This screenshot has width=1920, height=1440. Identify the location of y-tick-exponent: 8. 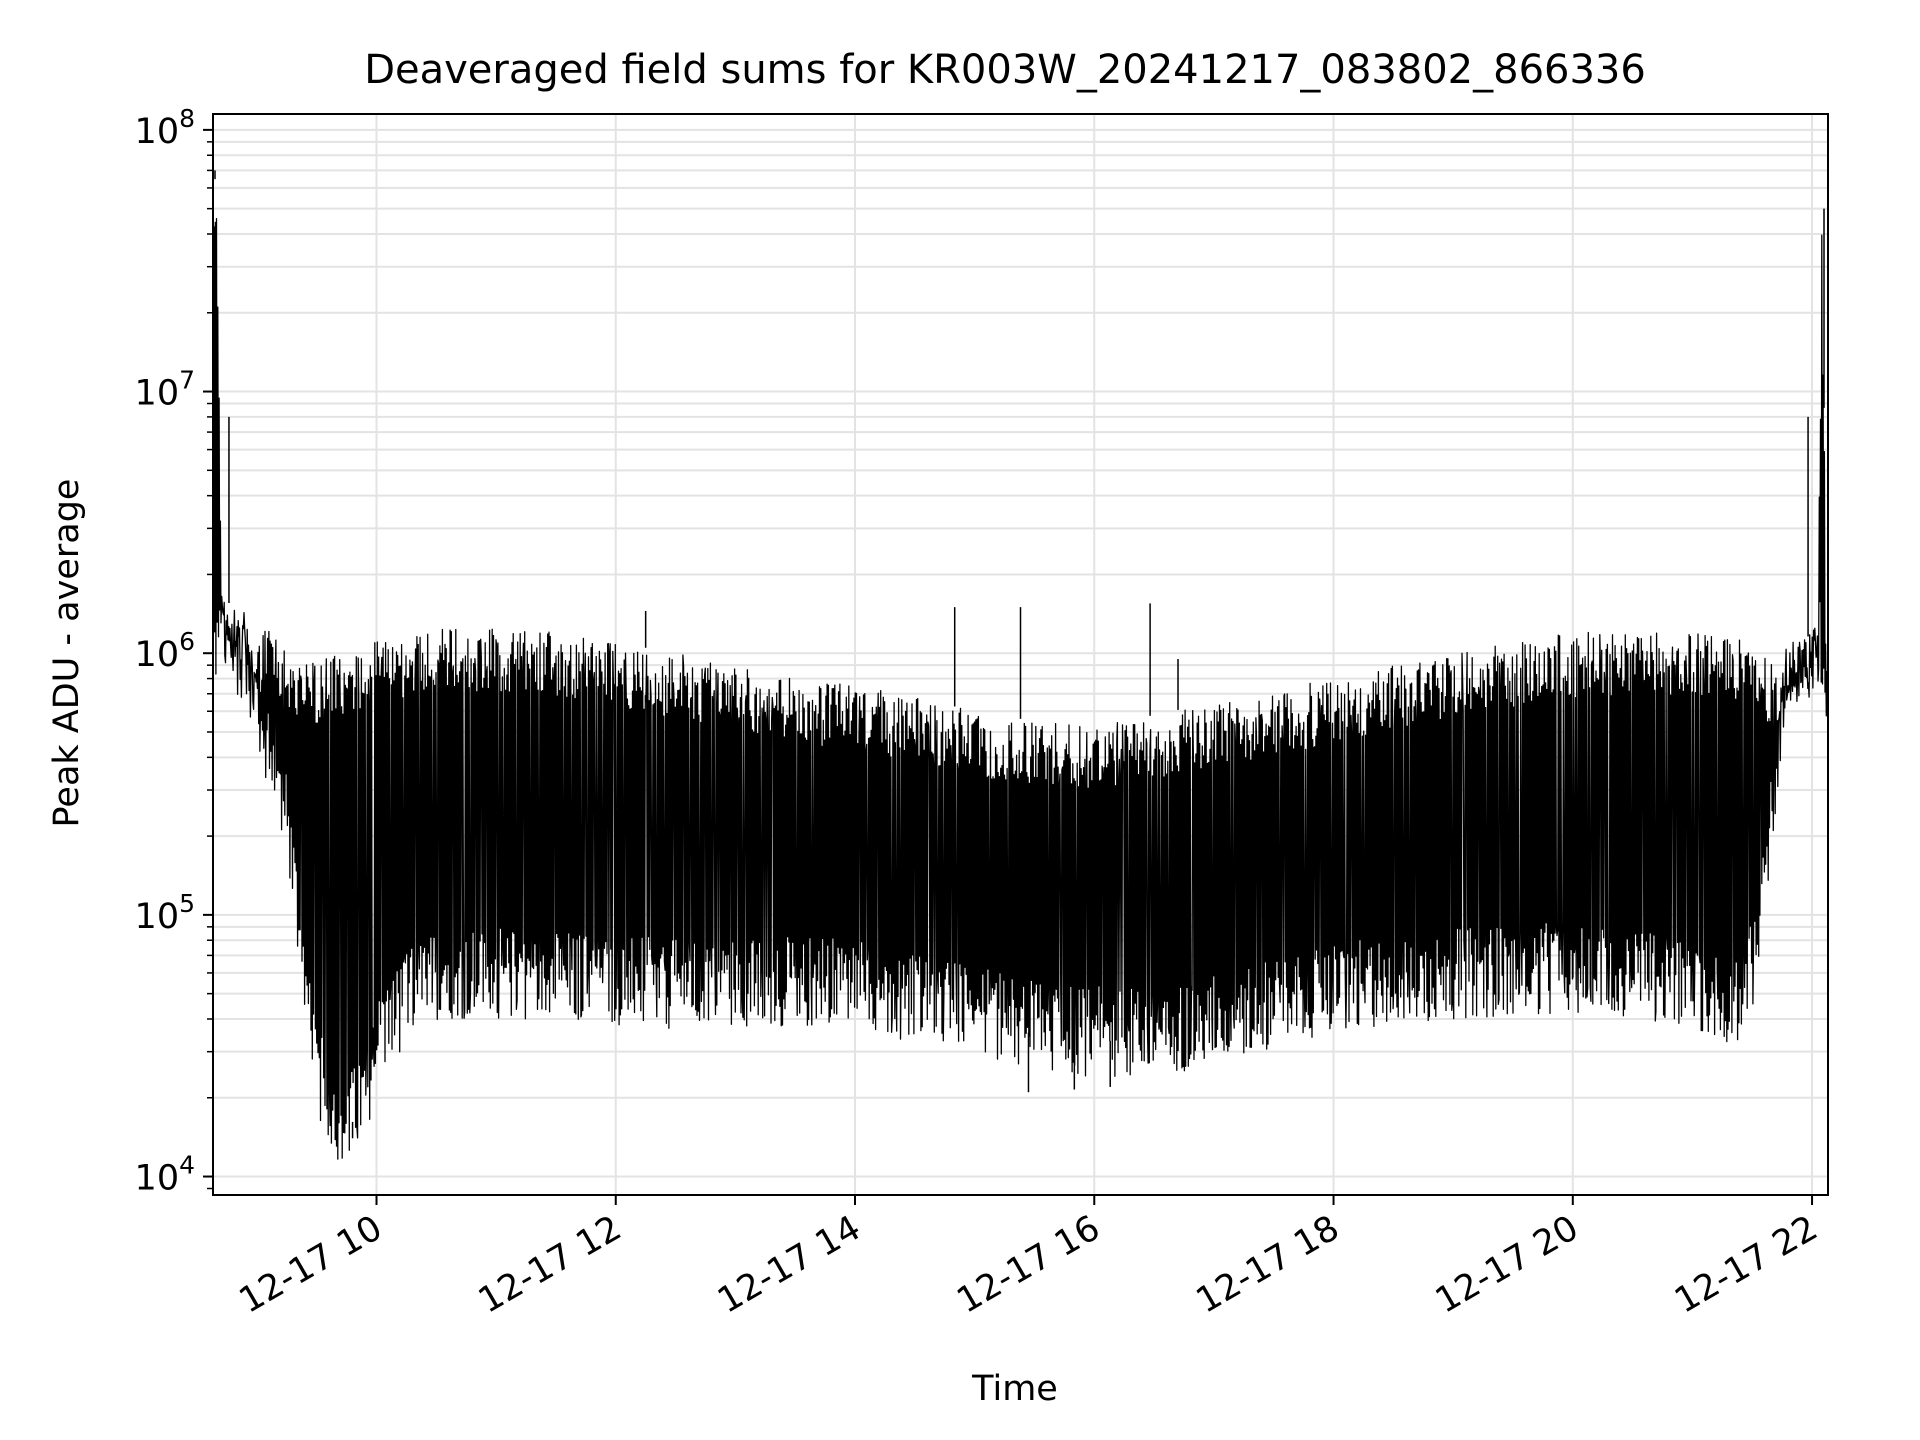
(187, 118).